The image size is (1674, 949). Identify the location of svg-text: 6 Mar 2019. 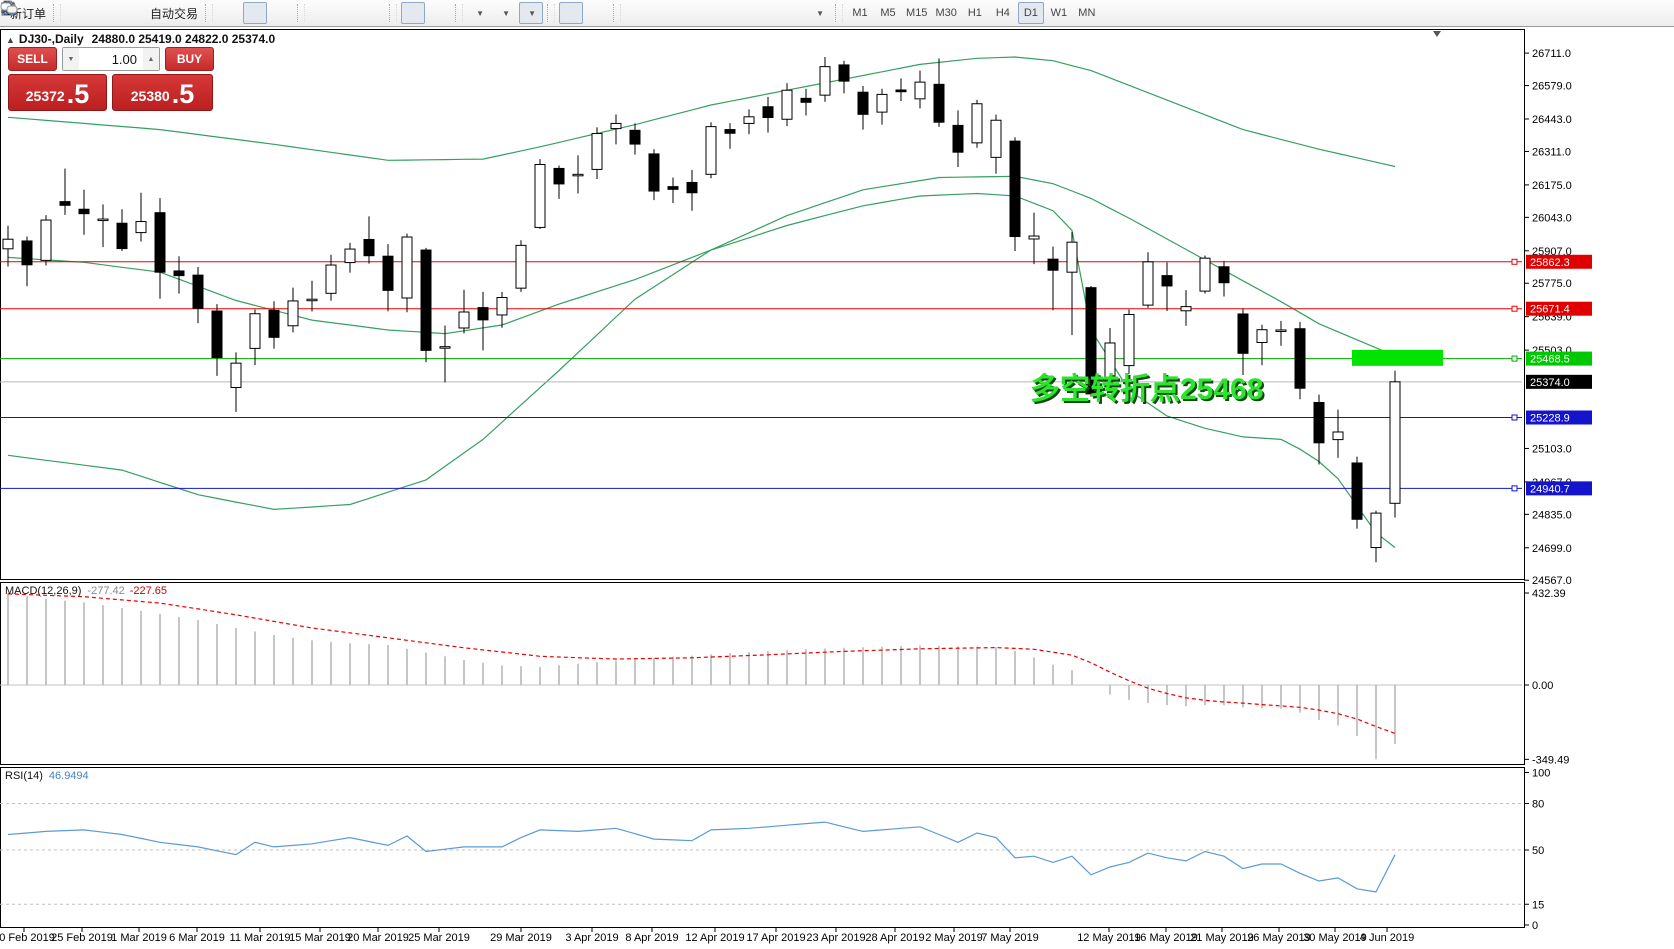
(197, 938).